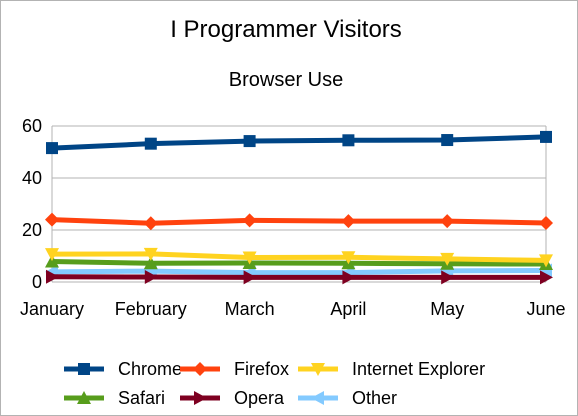  Describe the element at coordinates (286, 80) in the screenshot. I see `chart-subtitle: Browser Use` at that location.